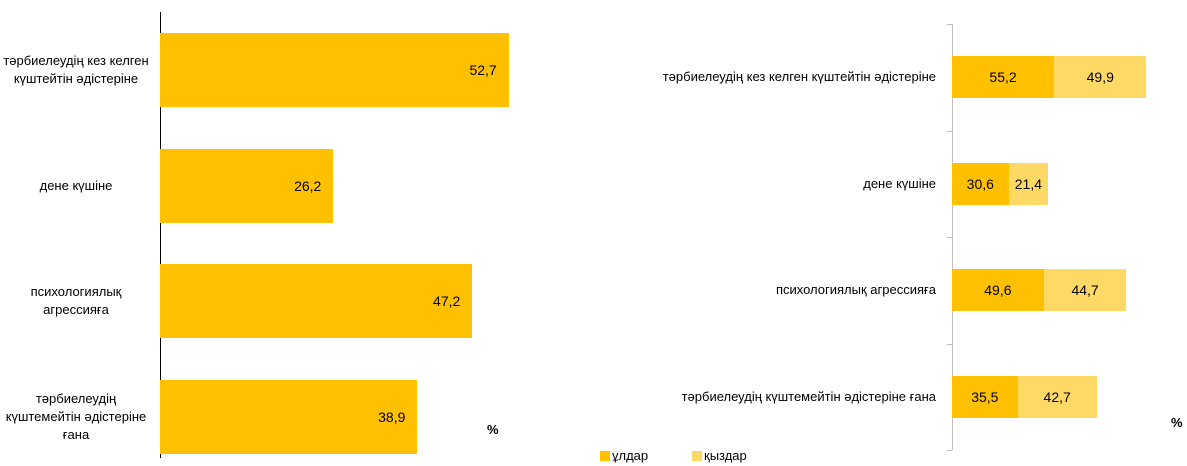 Image resolution: width=1187 pixels, height=466 pixels. I want to click on value-label: 35,5, so click(985, 396).